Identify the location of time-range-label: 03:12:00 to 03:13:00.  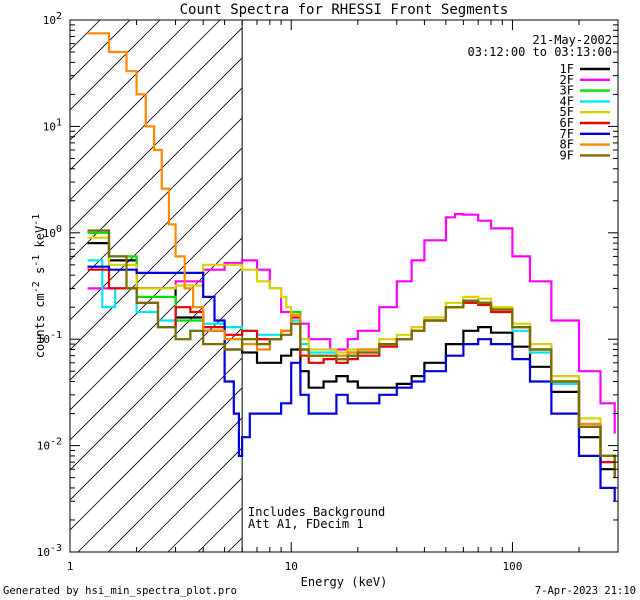
(540, 52).